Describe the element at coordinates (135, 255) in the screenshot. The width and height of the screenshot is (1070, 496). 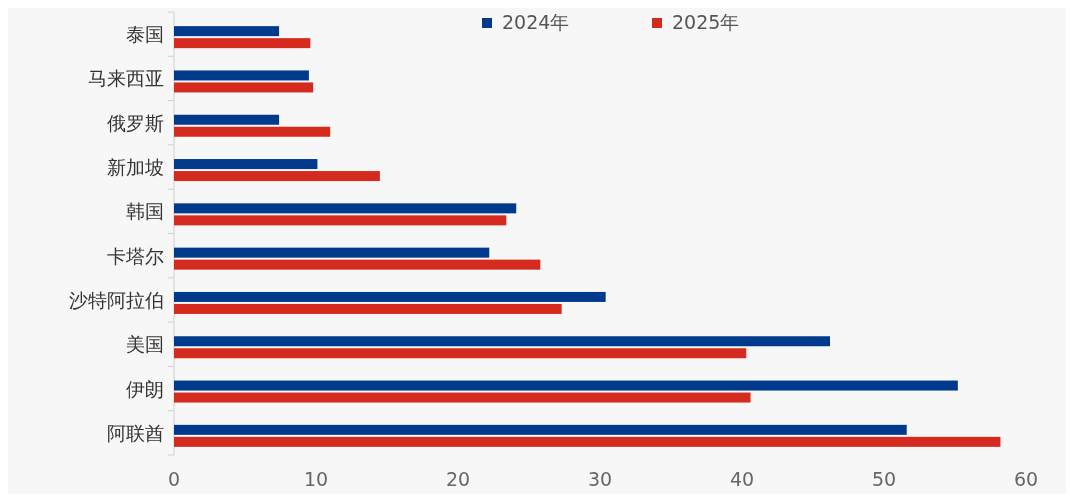
I see `y-tick-label: 卡塔尔` at that location.